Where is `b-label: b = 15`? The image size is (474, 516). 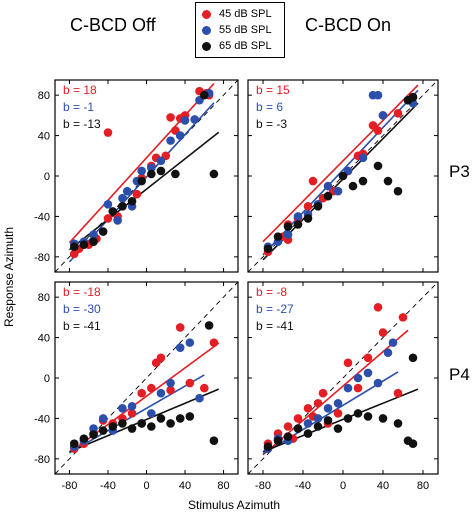
b-label: b = 15 is located at coordinates (273, 90).